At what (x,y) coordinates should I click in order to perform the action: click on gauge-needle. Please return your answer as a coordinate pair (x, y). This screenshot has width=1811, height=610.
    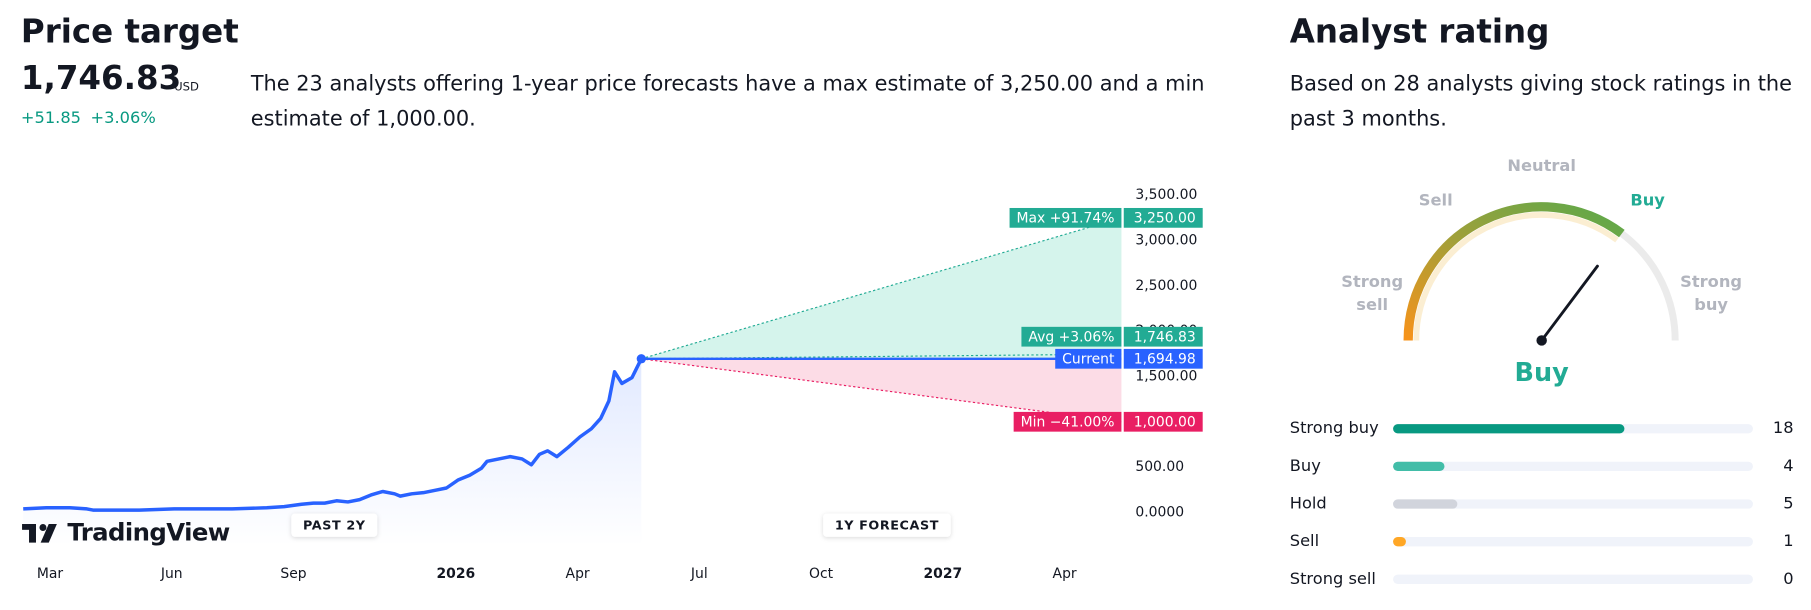
    Looking at the image, I should click on (1569, 303).